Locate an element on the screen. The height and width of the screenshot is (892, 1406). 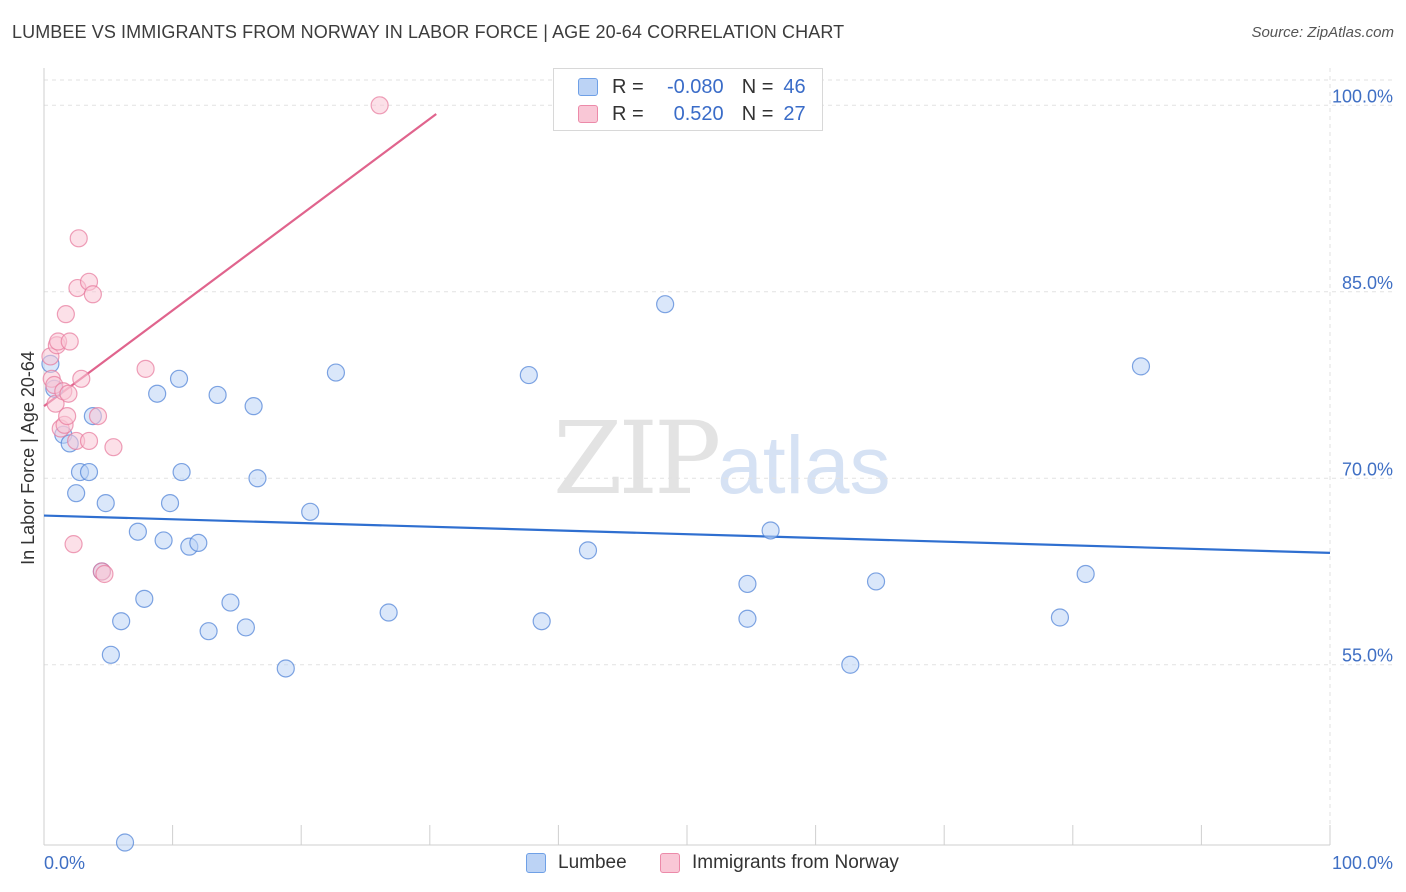
series-legend-lumbee: Lumbee is located at coordinates (576, 863).